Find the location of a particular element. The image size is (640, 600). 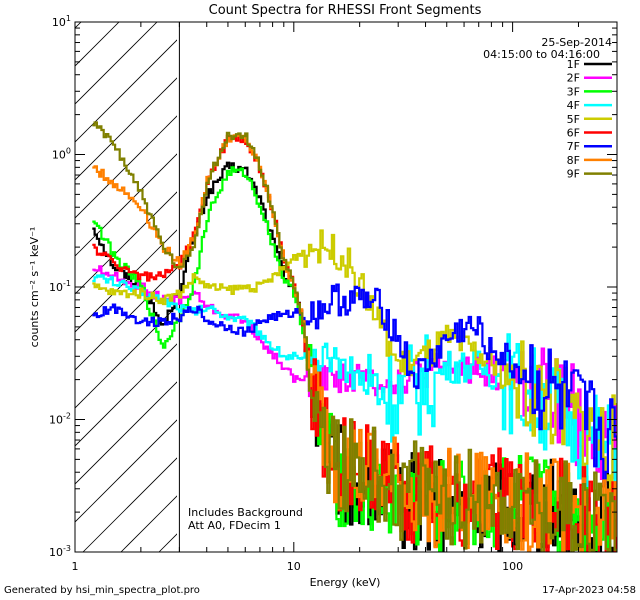

legend-label: 7F is located at coordinates (573, 146).